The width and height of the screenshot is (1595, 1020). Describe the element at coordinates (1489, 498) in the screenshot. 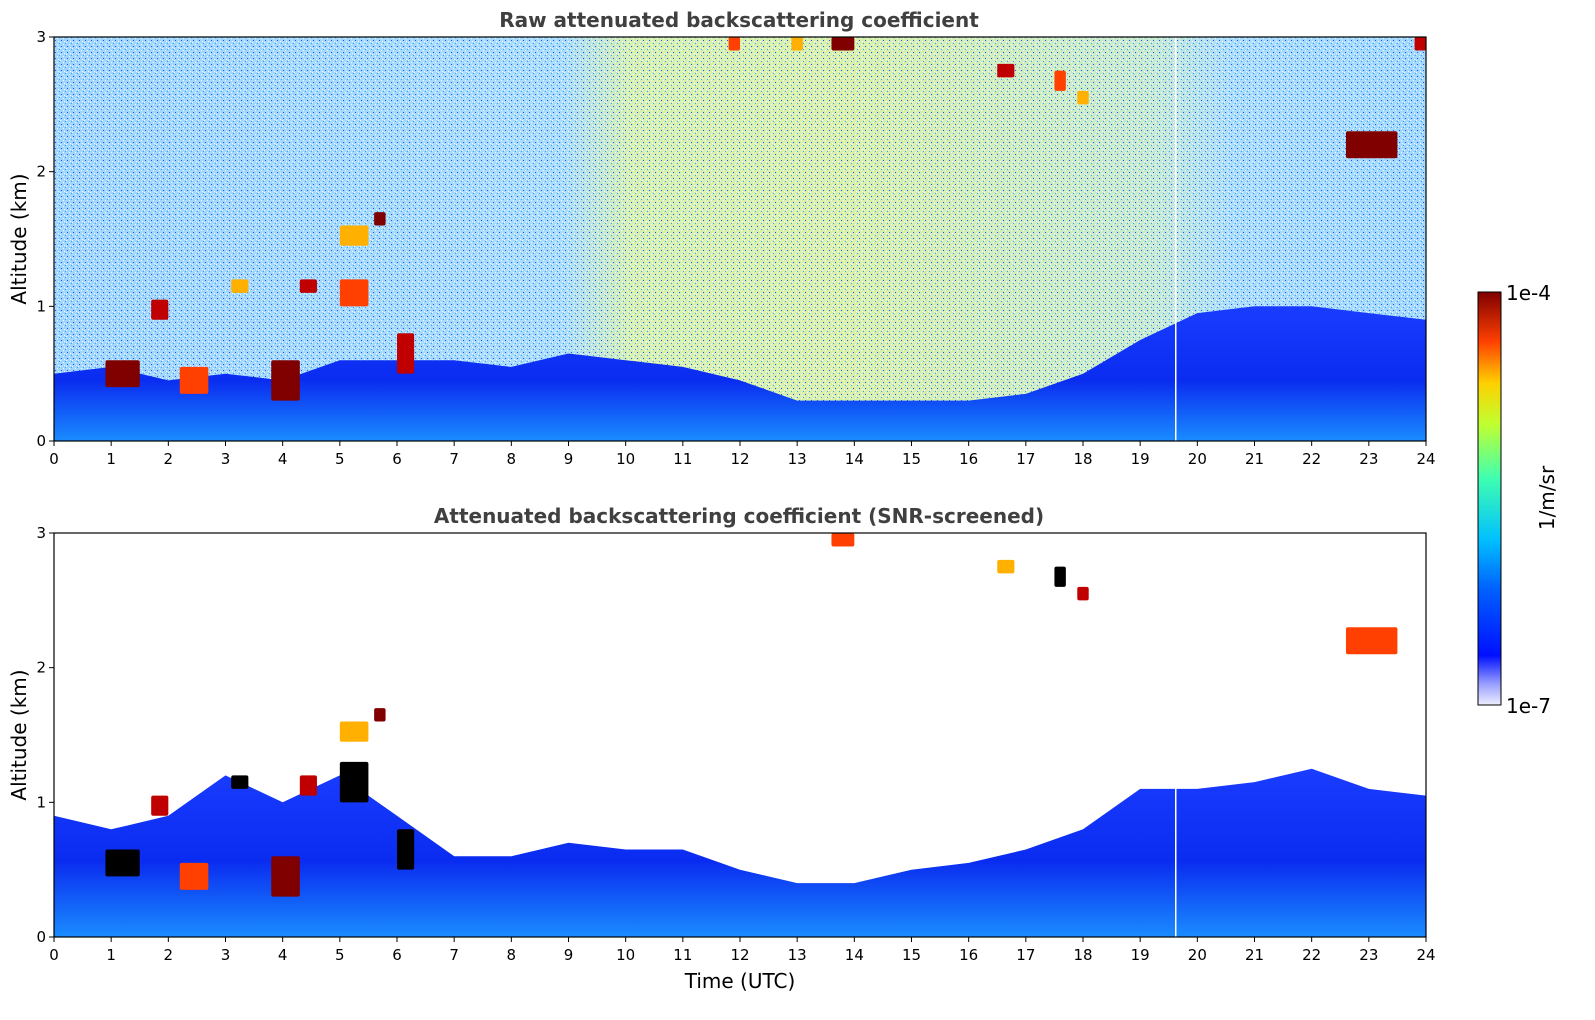

I see `colorbar-gradient` at that location.